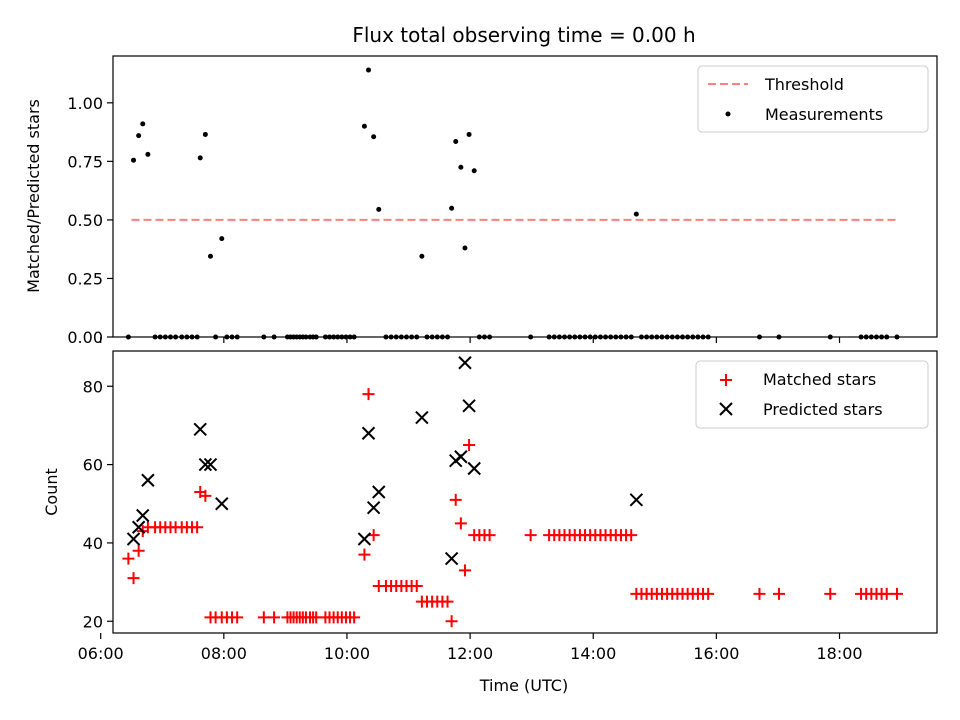 Image resolution: width=960 pixels, height=720 pixels. I want to click on x-tick-label: 10:00, so click(347, 653).